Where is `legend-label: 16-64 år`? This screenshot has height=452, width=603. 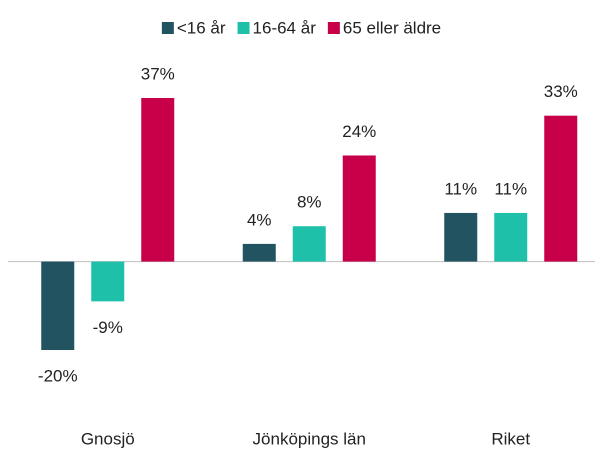
legend-label: 16-64 år is located at coordinates (285, 27).